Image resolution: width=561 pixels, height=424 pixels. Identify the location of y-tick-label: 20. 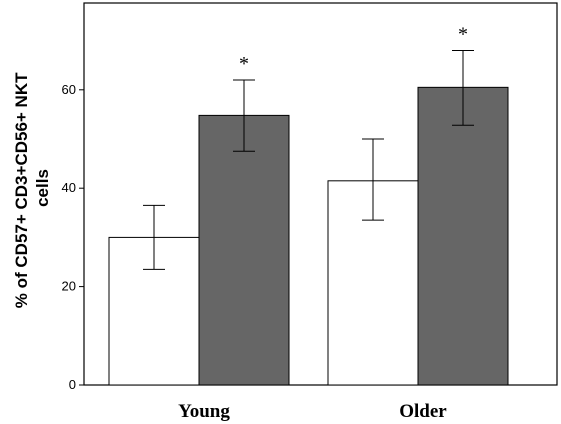
(69, 286).